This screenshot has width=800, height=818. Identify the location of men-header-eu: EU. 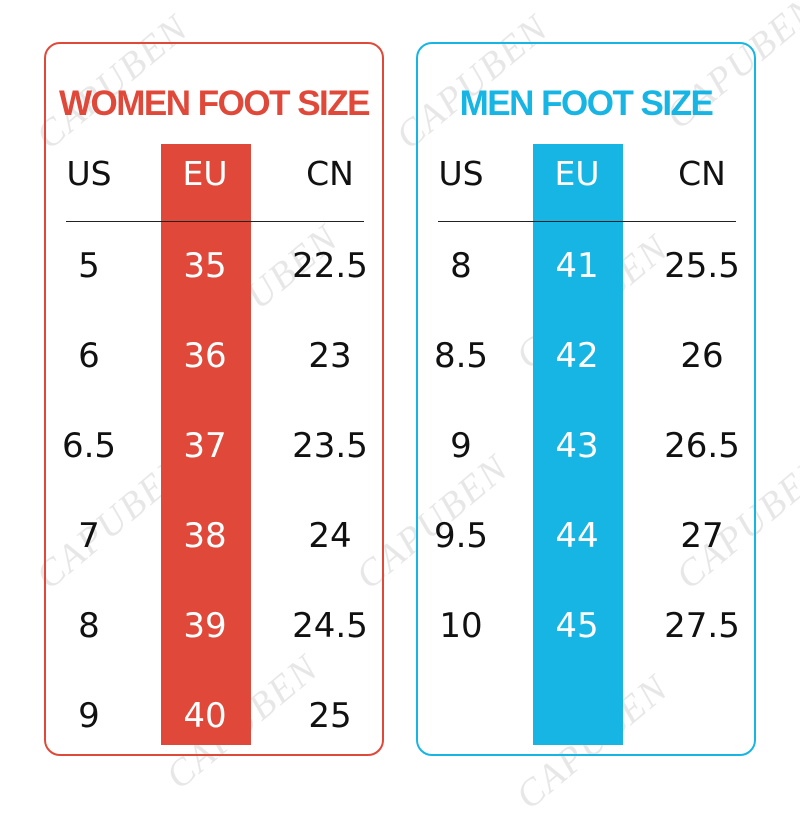
(577, 173).